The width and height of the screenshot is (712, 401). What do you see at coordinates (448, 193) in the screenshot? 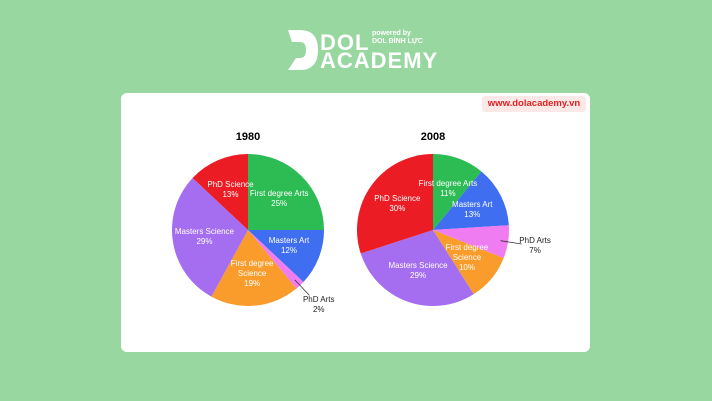
I see `slice-value: 11%` at bounding box center [448, 193].